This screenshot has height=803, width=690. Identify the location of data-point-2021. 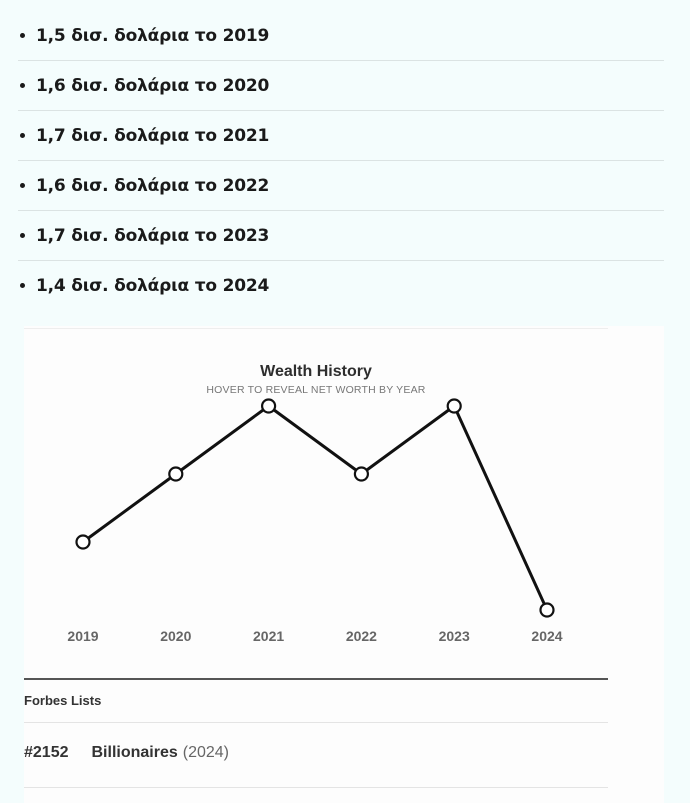
(269, 406).